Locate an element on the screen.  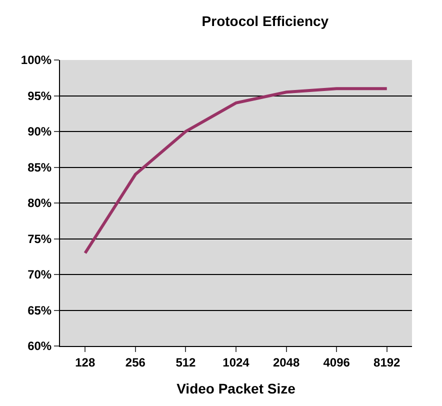
x-tick-label: 8192 is located at coordinates (387, 362).